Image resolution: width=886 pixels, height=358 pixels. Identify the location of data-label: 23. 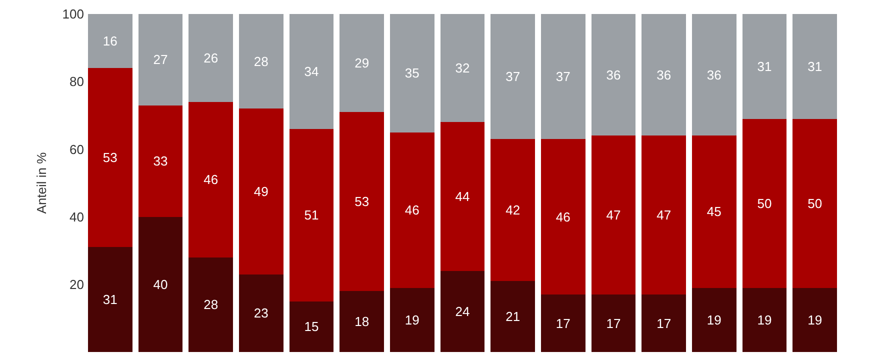
(261, 313).